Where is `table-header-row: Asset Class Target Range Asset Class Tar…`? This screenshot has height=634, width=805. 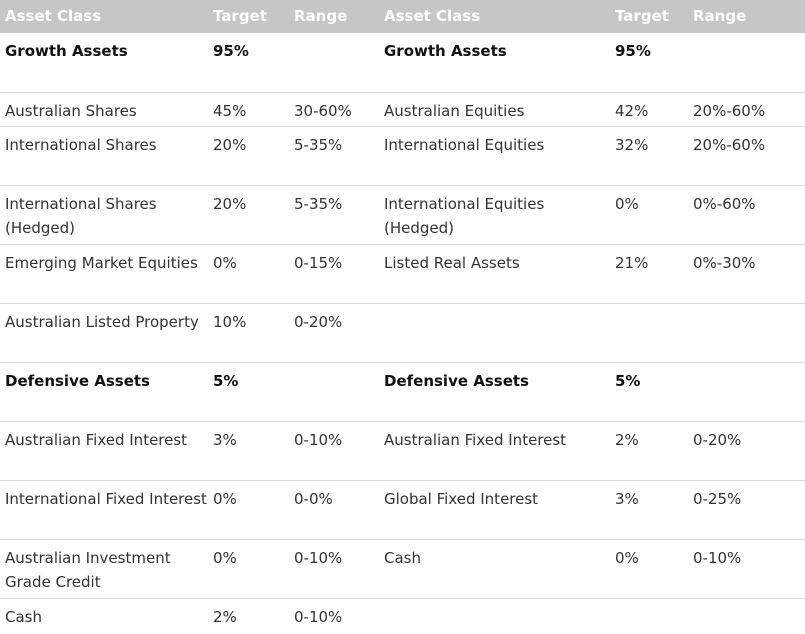 table-header-row: Asset Class Target Range Asset Class Tar… is located at coordinates (402, 16).